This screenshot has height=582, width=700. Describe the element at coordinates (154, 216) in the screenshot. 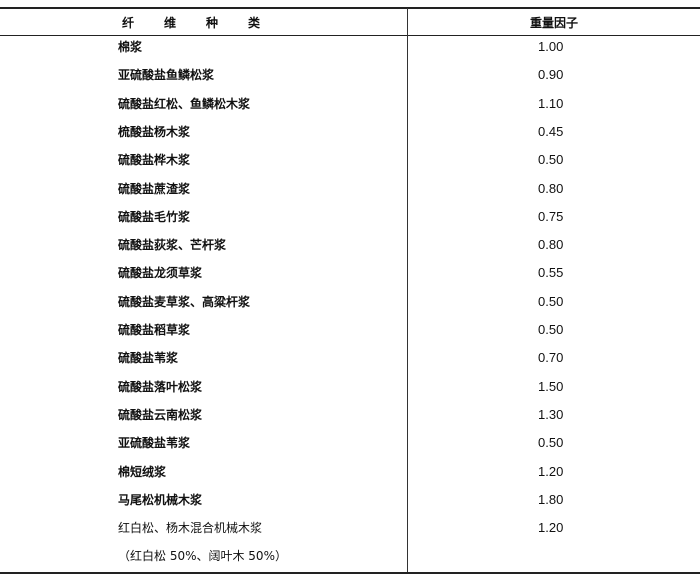

I see `fiber-type-cell: 硫酸盐毛竹浆` at that location.